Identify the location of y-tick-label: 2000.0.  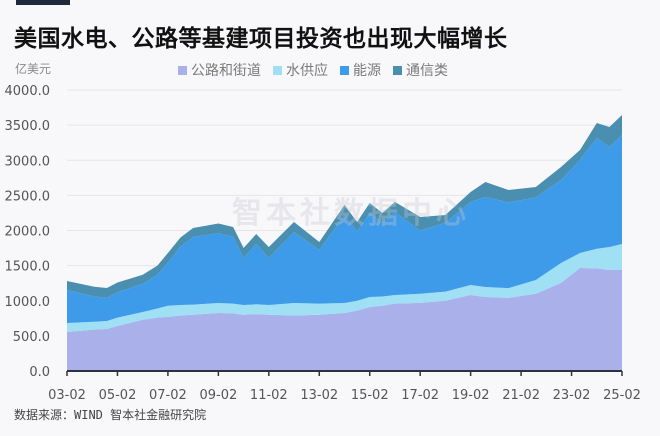
(28, 232).